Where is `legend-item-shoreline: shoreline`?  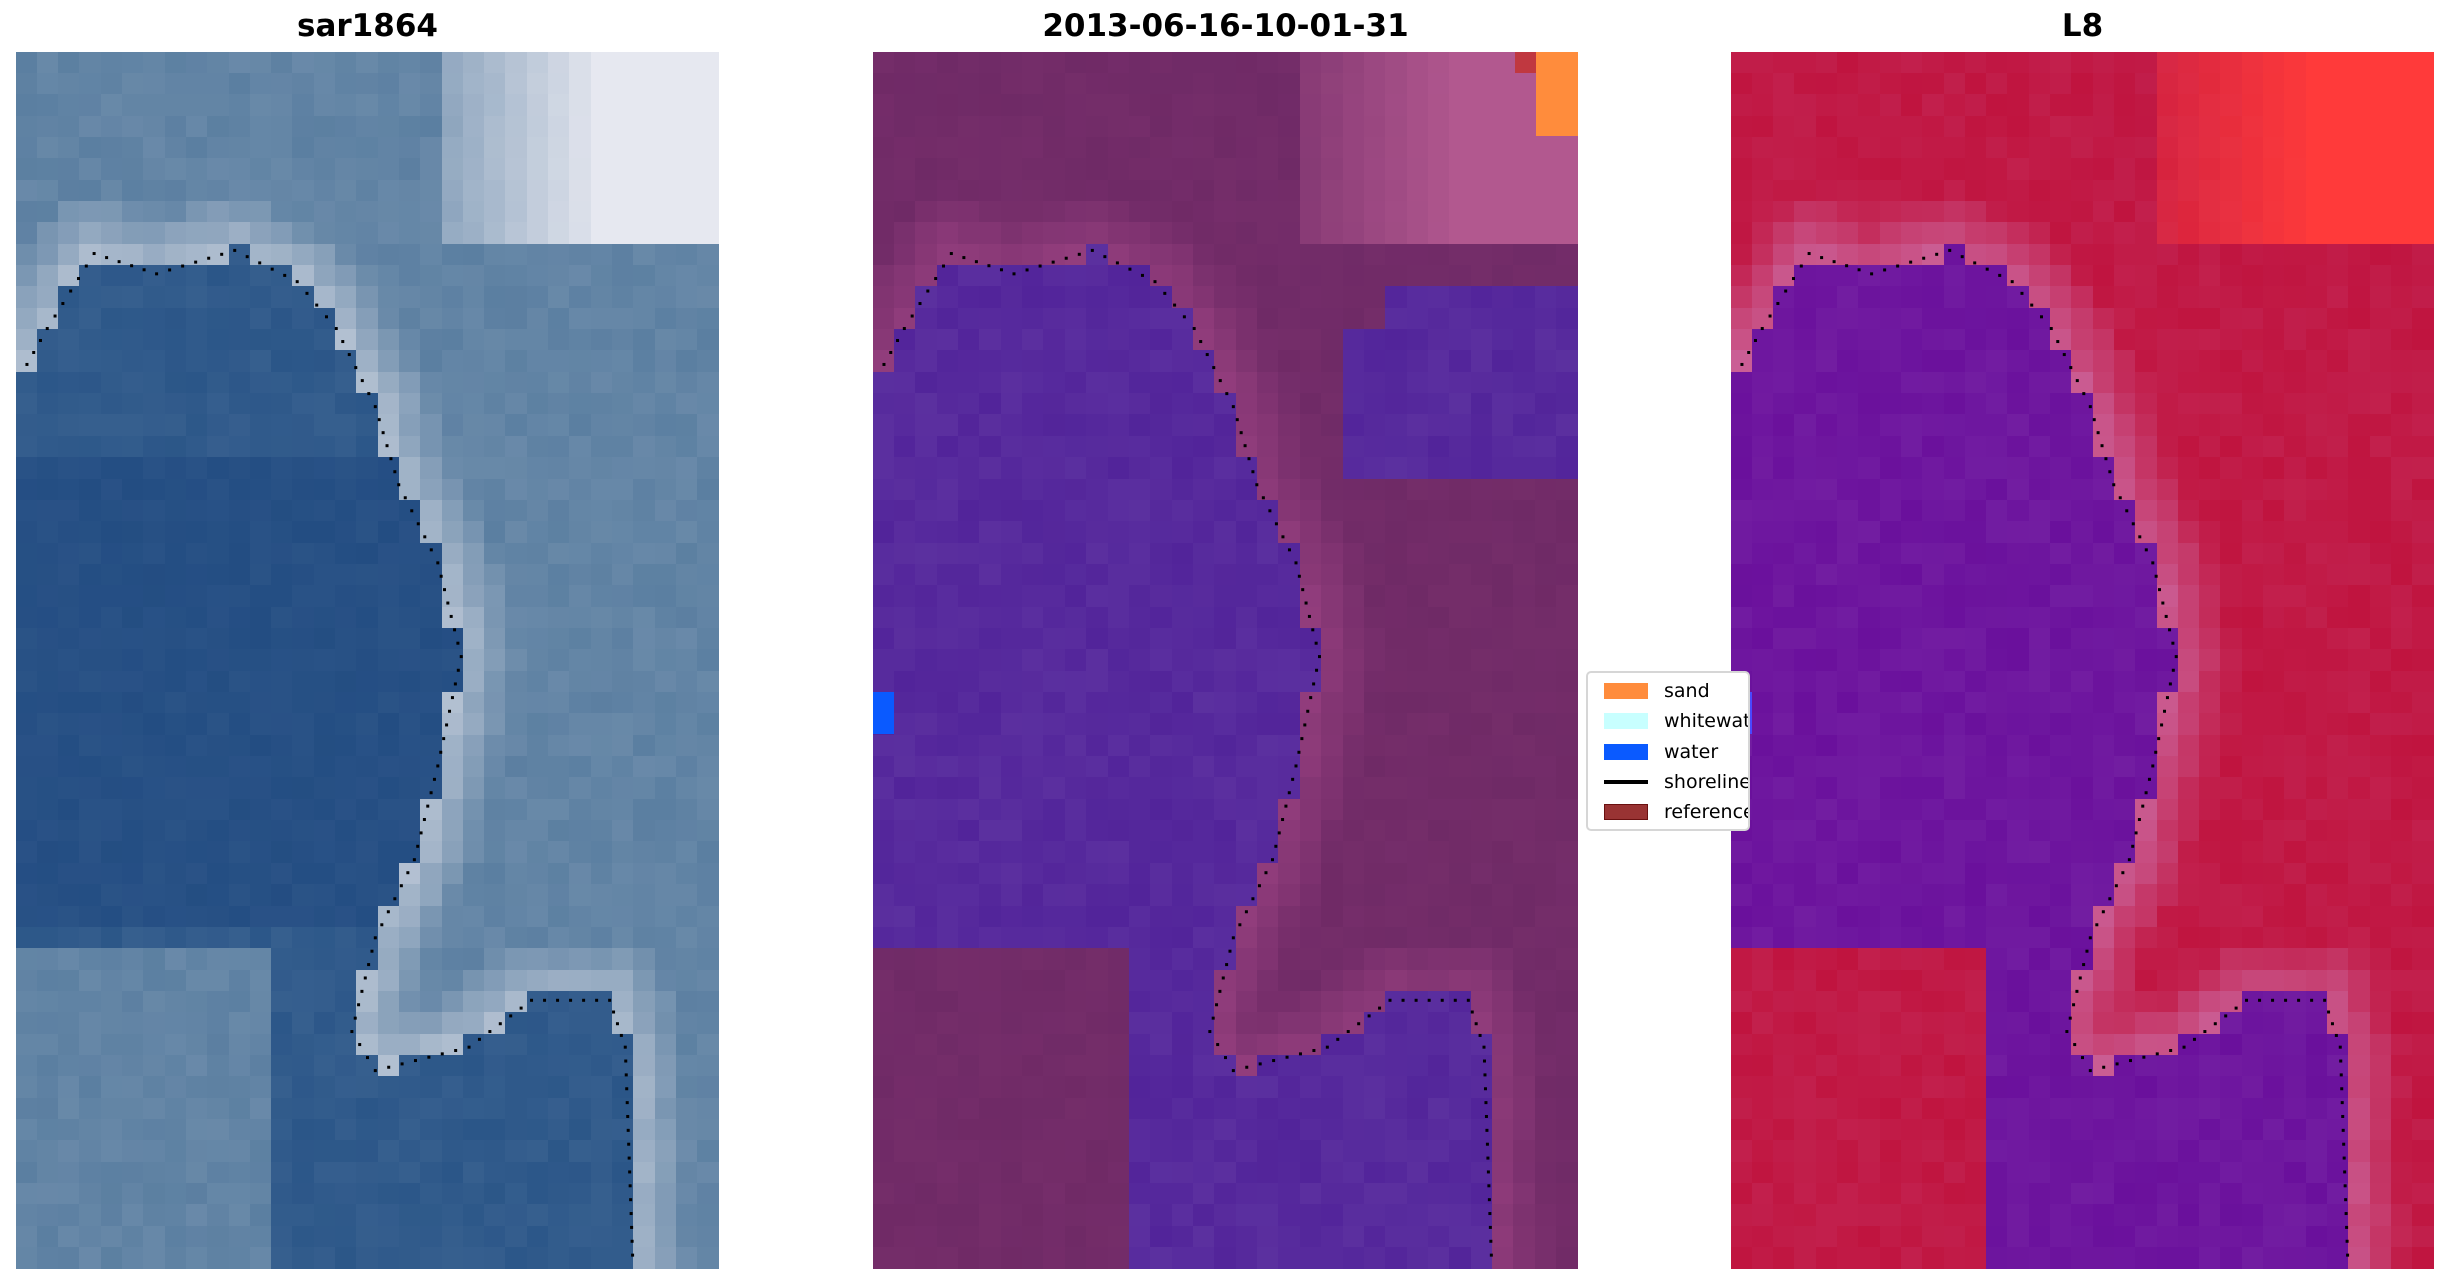 legend-item-shoreline: shoreline is located at coordinates (1677, 782).